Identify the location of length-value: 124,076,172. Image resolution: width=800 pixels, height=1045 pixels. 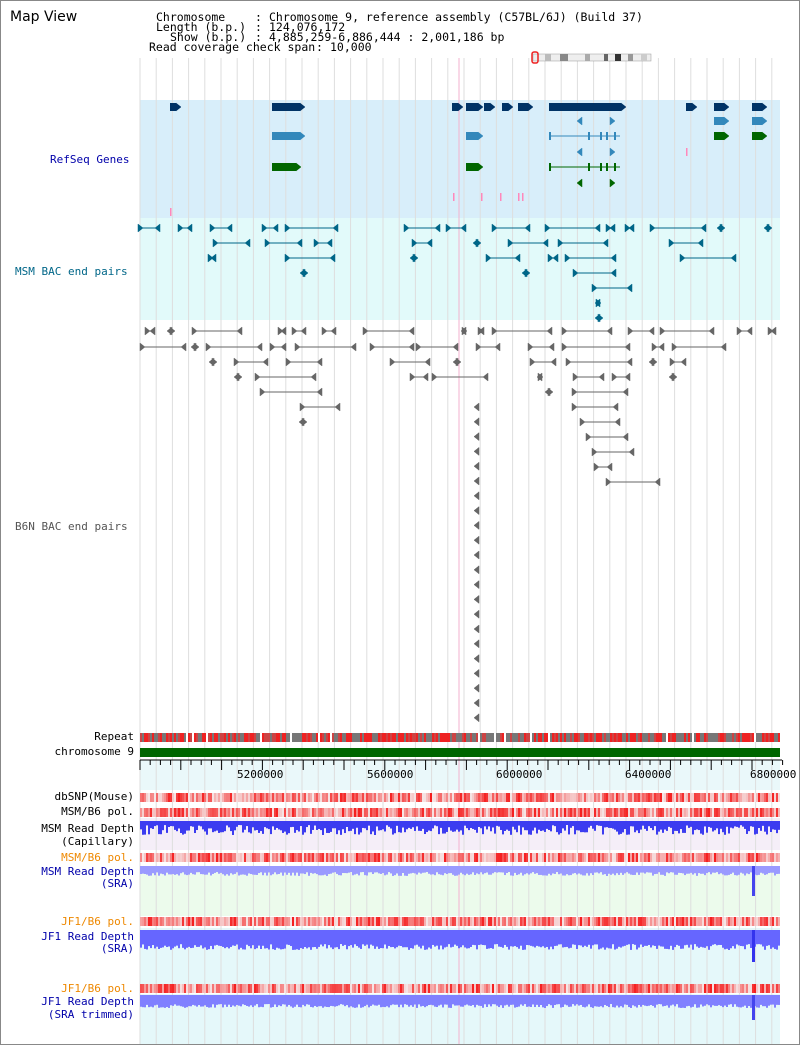
(307, 27).